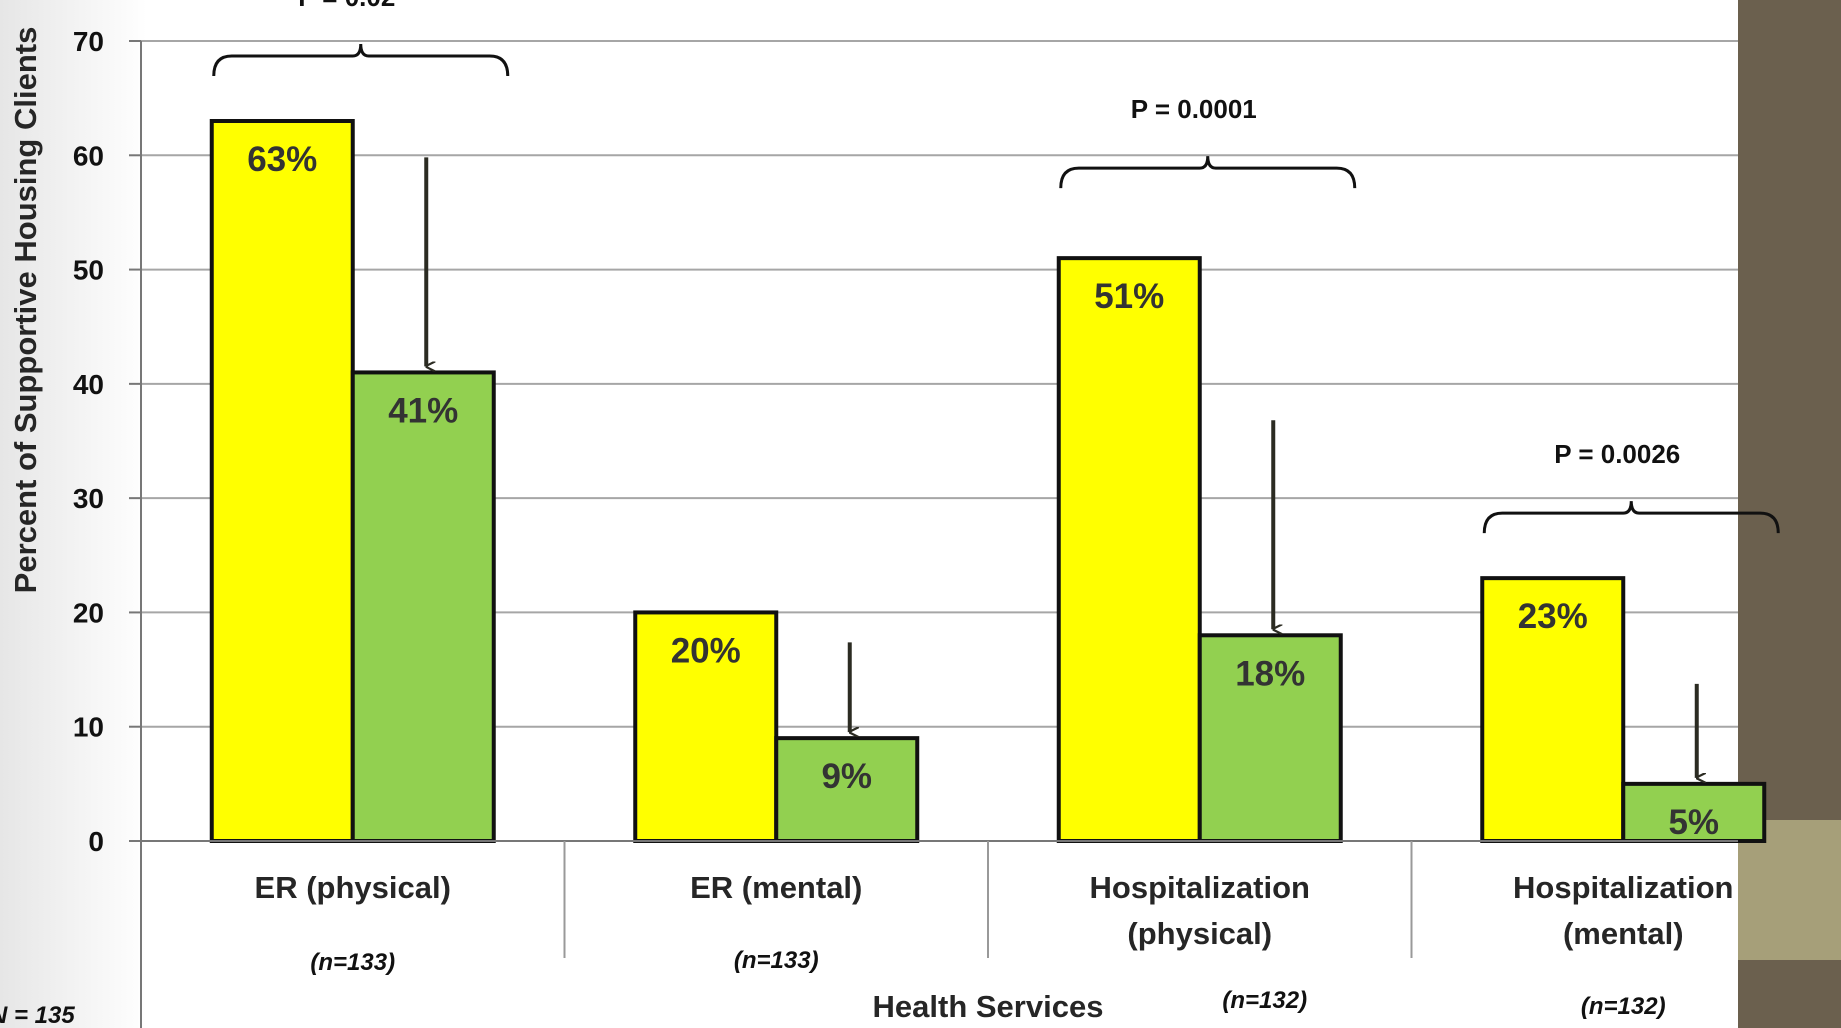  I want to click on y-tick-label-40: 40, so click(88, 384).